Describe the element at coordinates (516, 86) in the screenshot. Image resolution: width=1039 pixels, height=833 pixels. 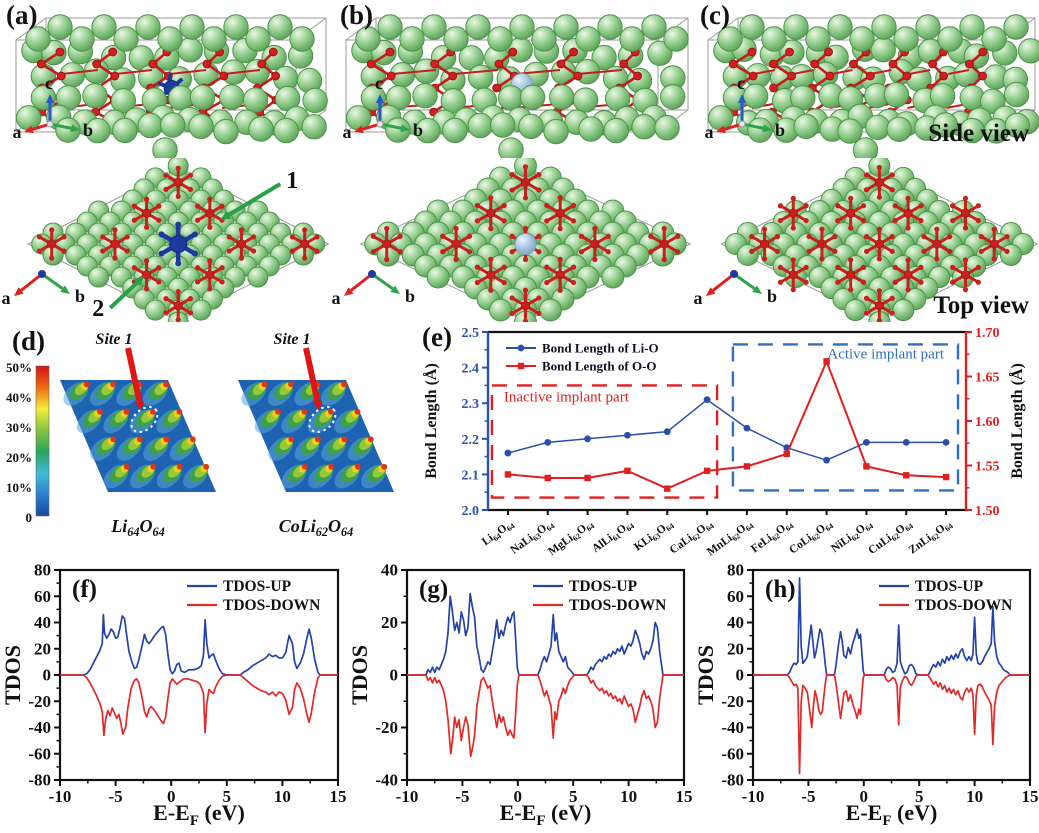
I see `crystal-side-view-b: c a b` at that location.